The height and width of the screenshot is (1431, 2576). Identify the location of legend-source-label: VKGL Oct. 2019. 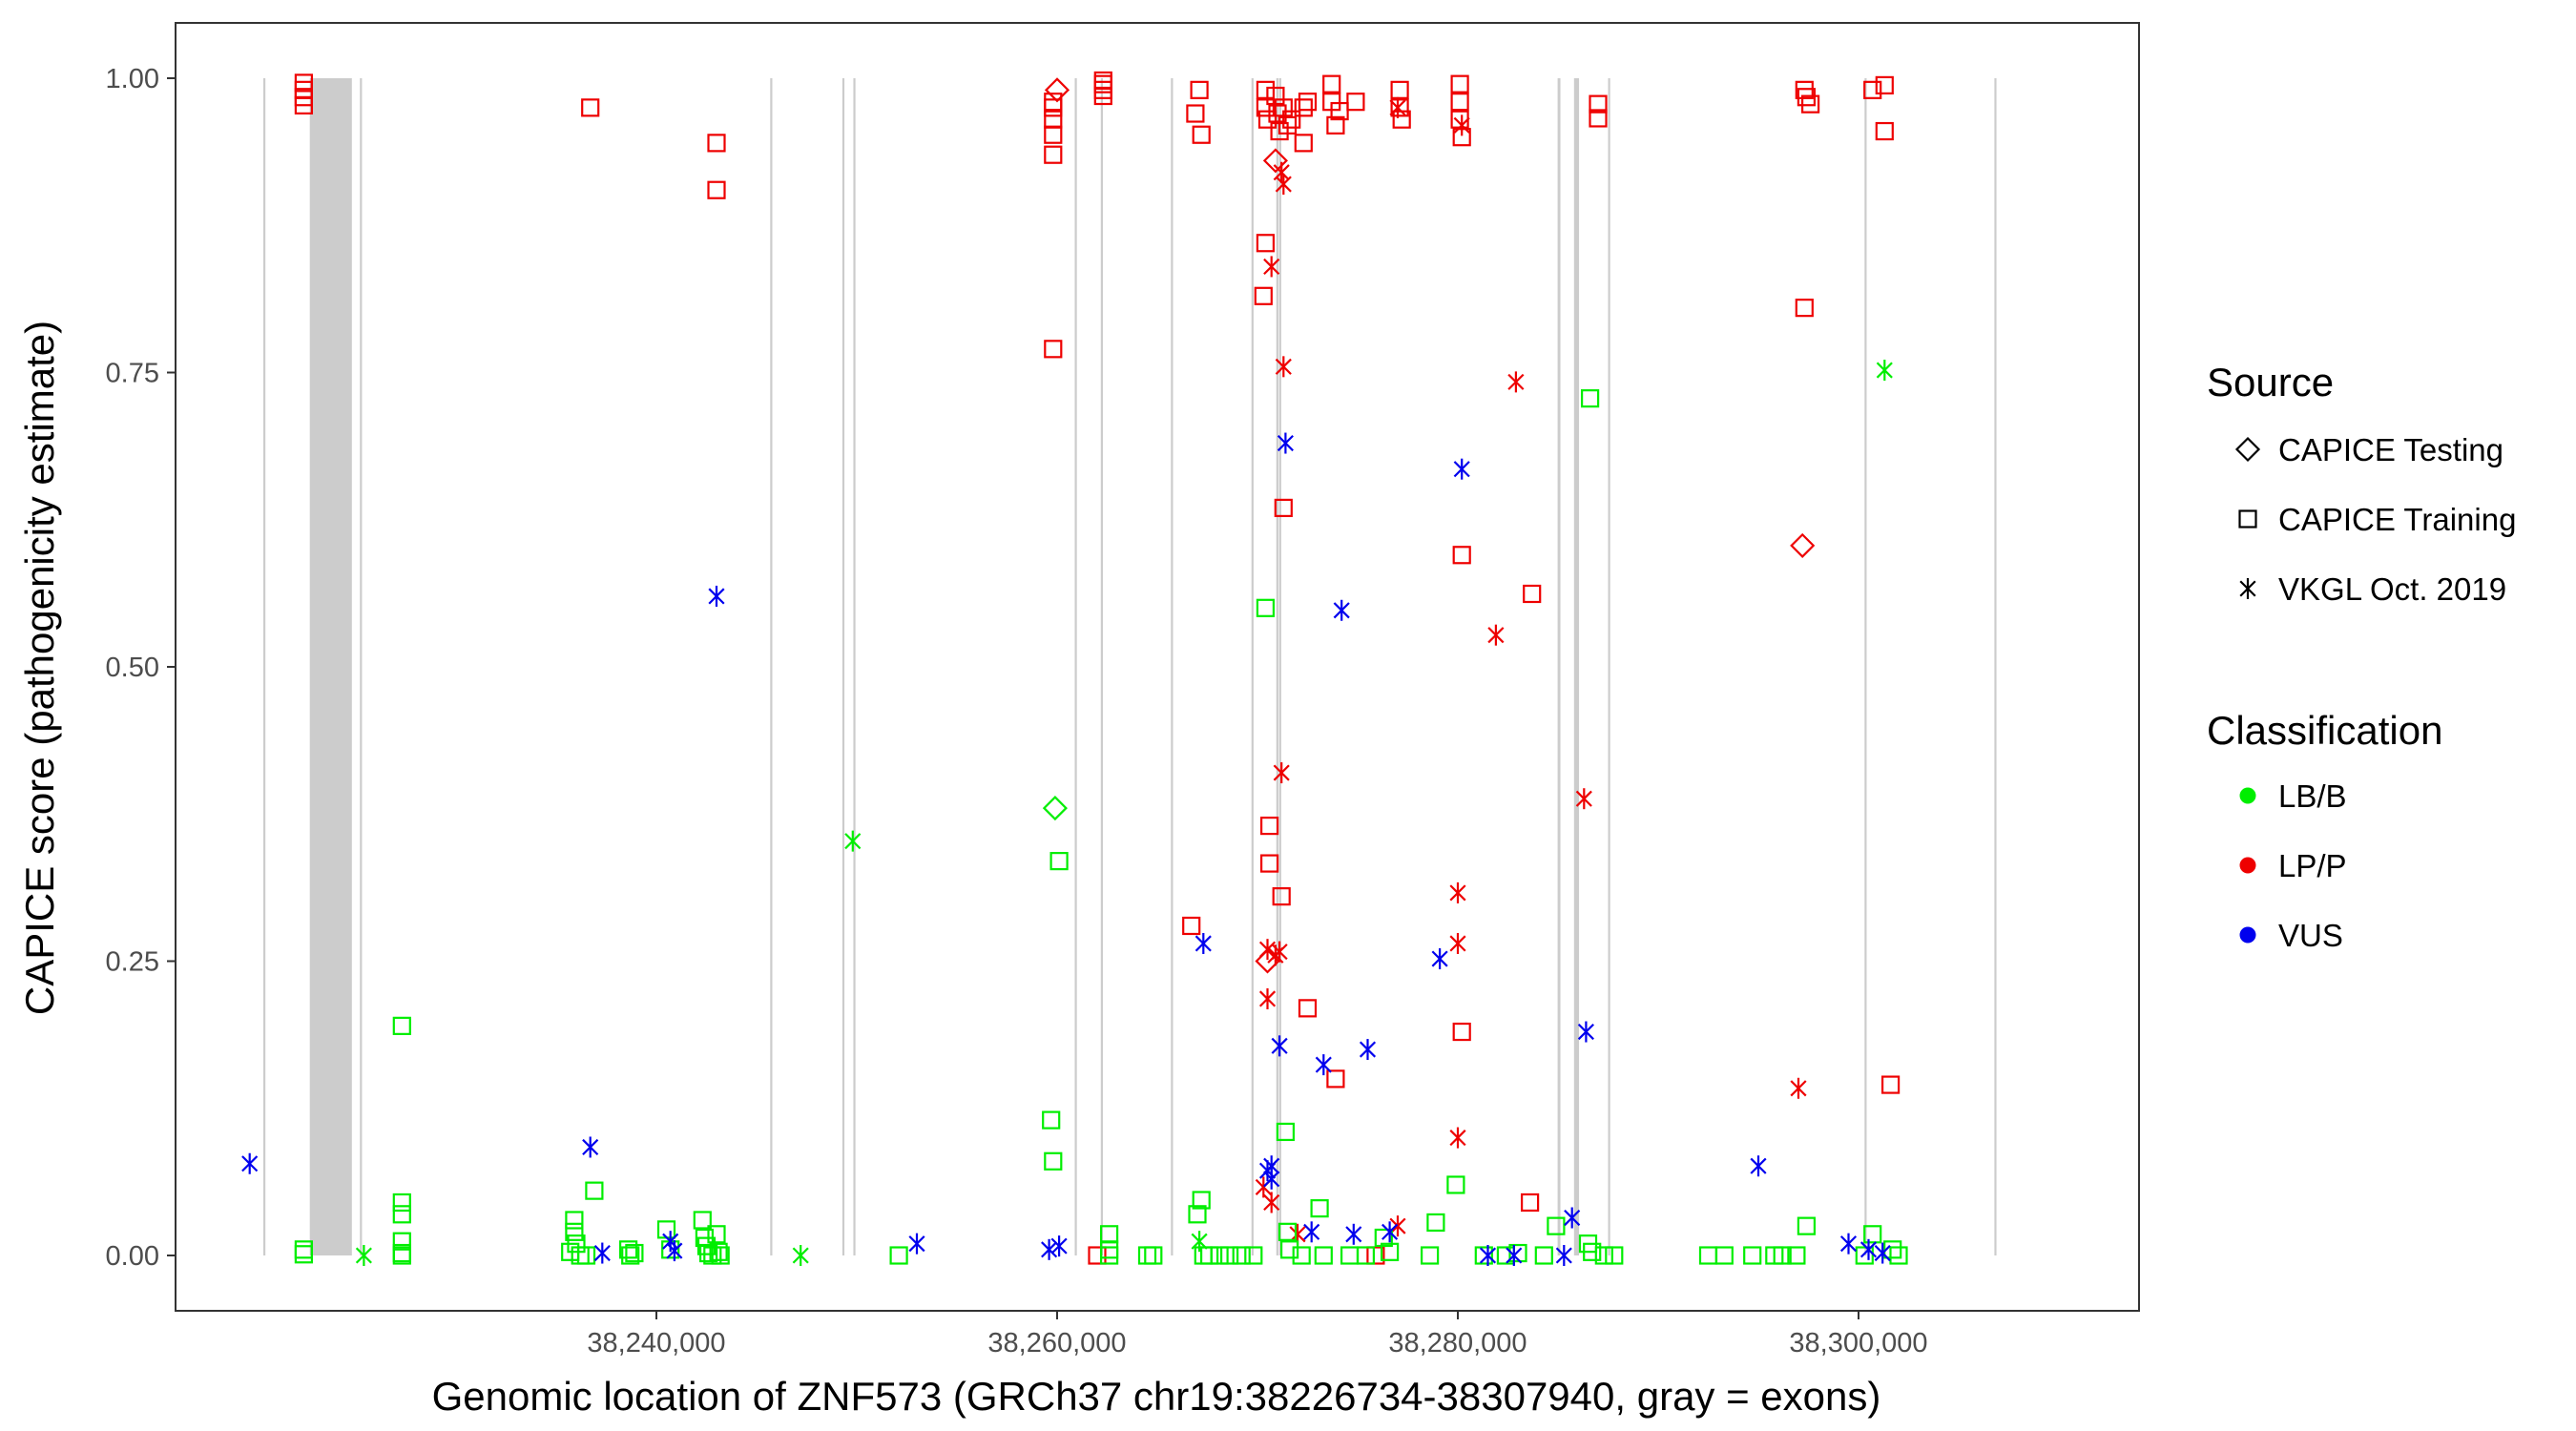
(2392, 589).